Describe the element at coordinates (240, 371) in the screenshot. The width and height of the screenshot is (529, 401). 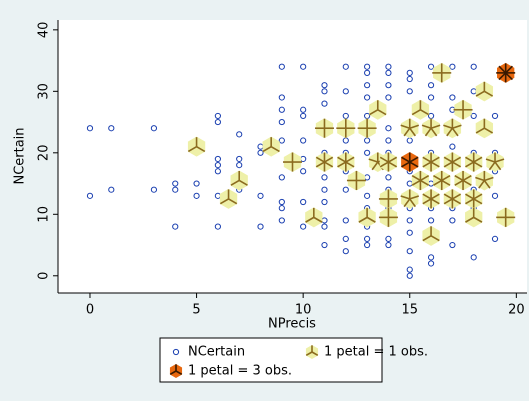
I see `legend-label: 1 petal = 3 obs.` at that location.